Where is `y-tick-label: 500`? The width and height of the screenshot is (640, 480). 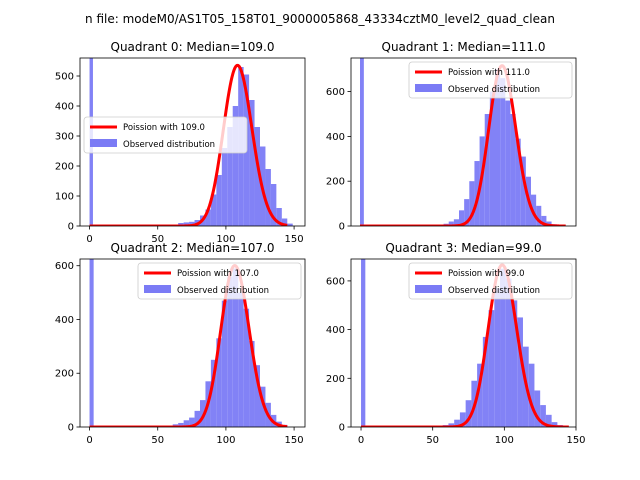
y-tick-label: 500 is located at coordinates (64, 77).